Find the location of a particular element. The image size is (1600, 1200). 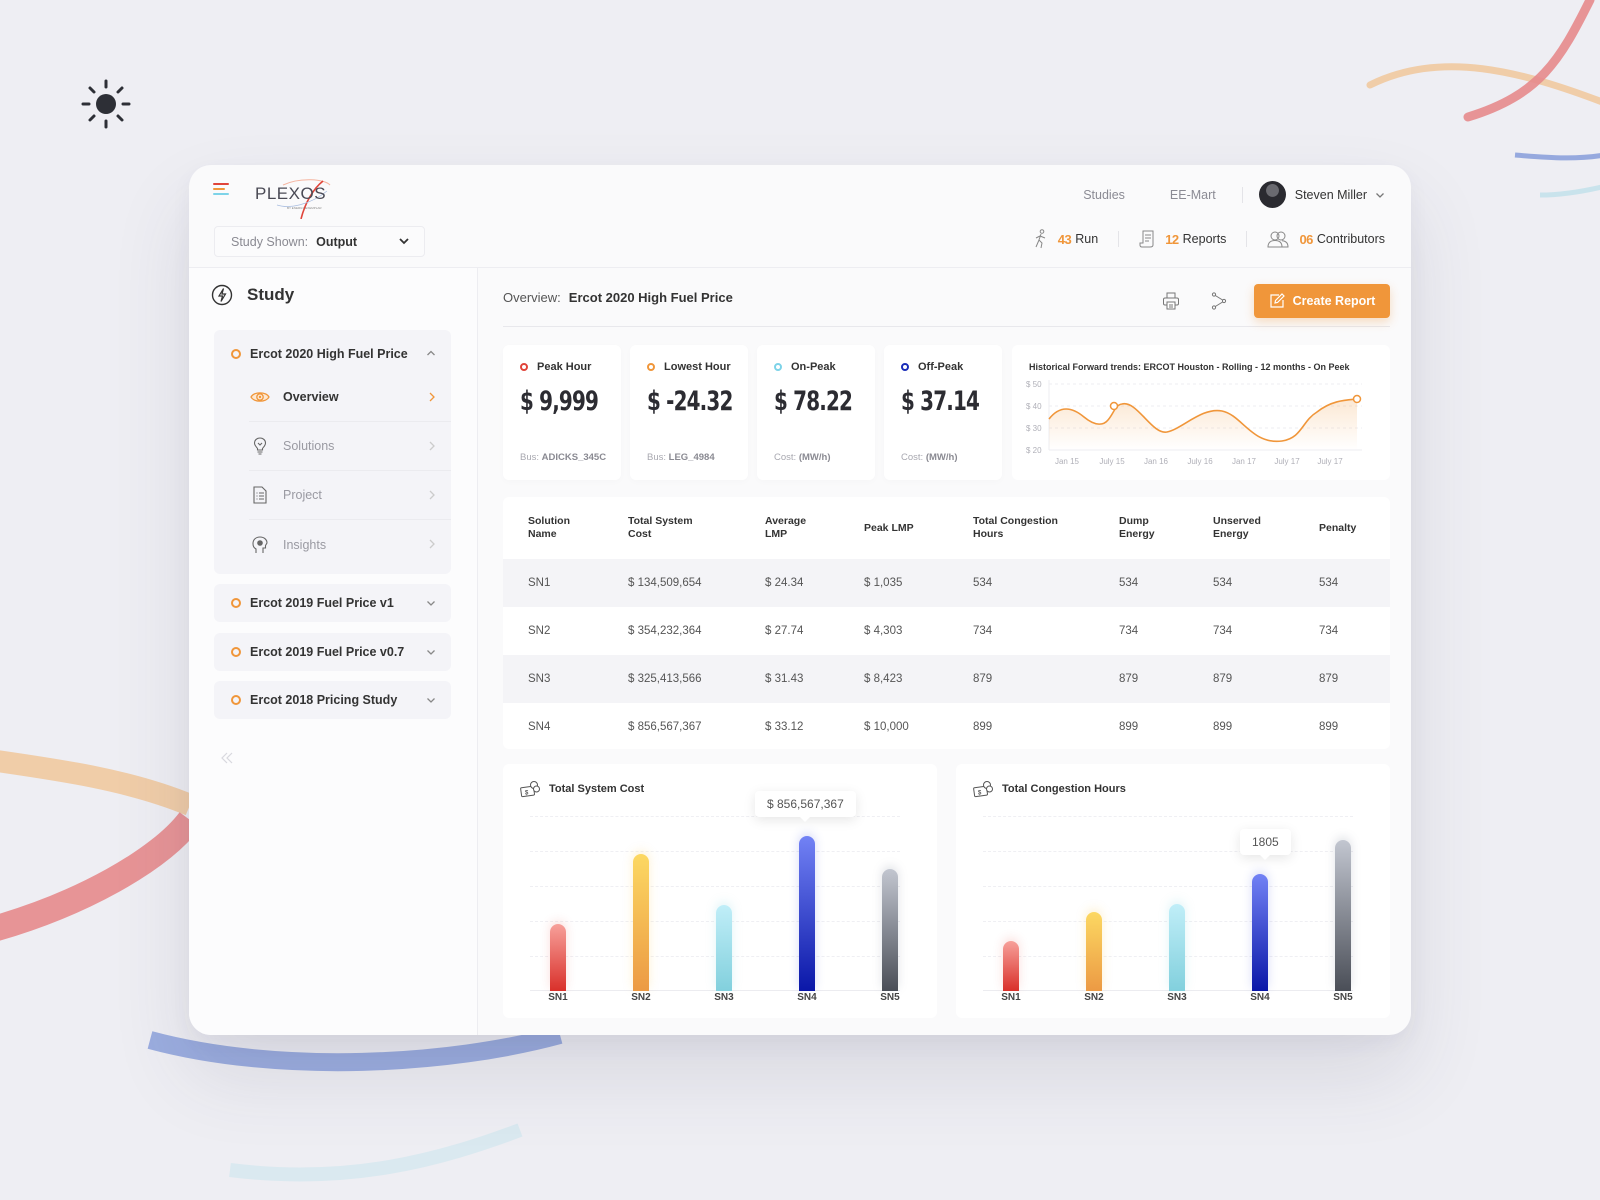

avatar is located at coordinates (1272, 194).